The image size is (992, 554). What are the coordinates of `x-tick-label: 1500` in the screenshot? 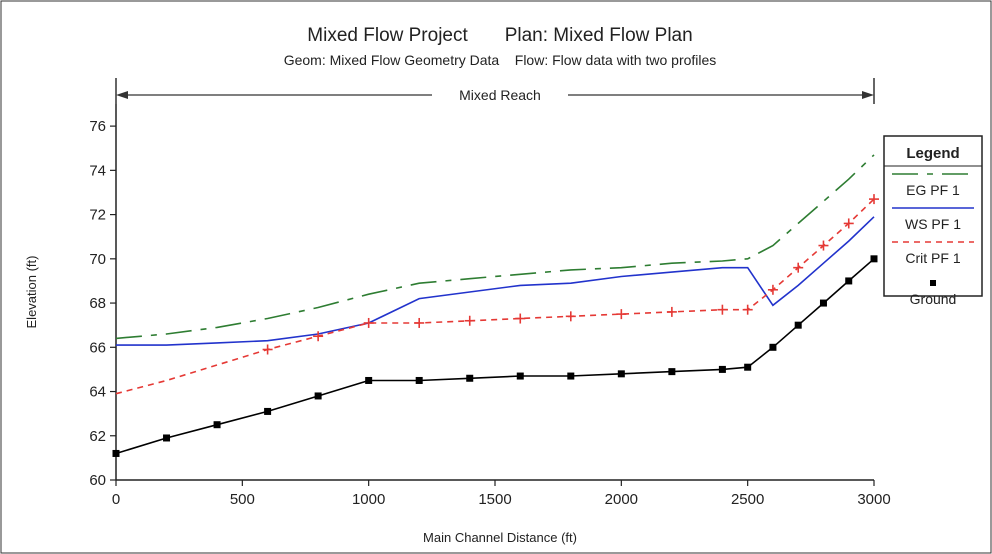 It's located at (494, 499).